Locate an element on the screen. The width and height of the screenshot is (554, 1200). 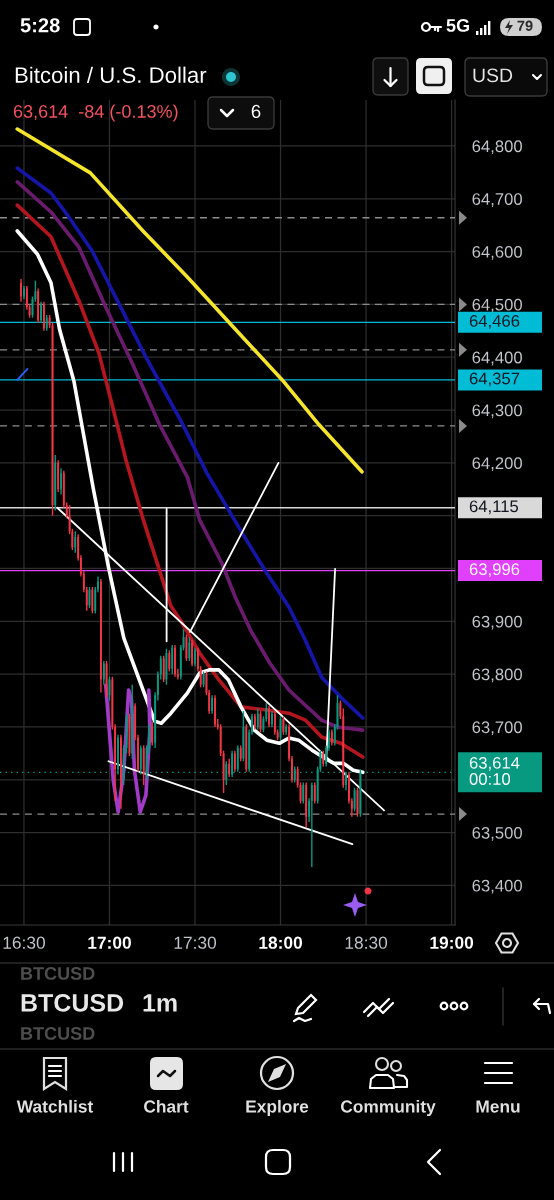
ref-line-label: 64,115 is located at coordinates (494, 507).